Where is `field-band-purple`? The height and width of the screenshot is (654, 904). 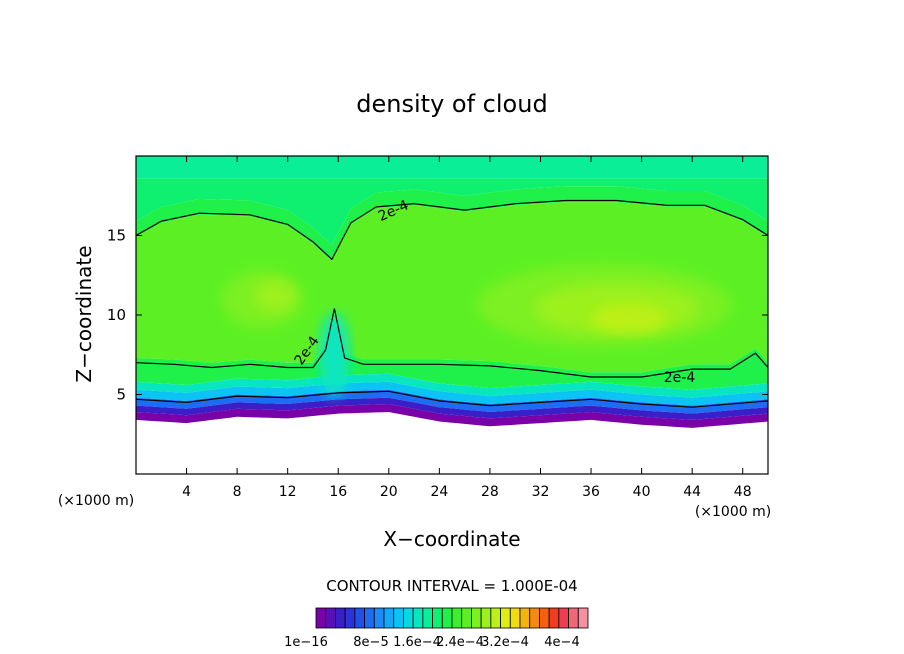 field-band-purple is located at coordinates (452, 416).